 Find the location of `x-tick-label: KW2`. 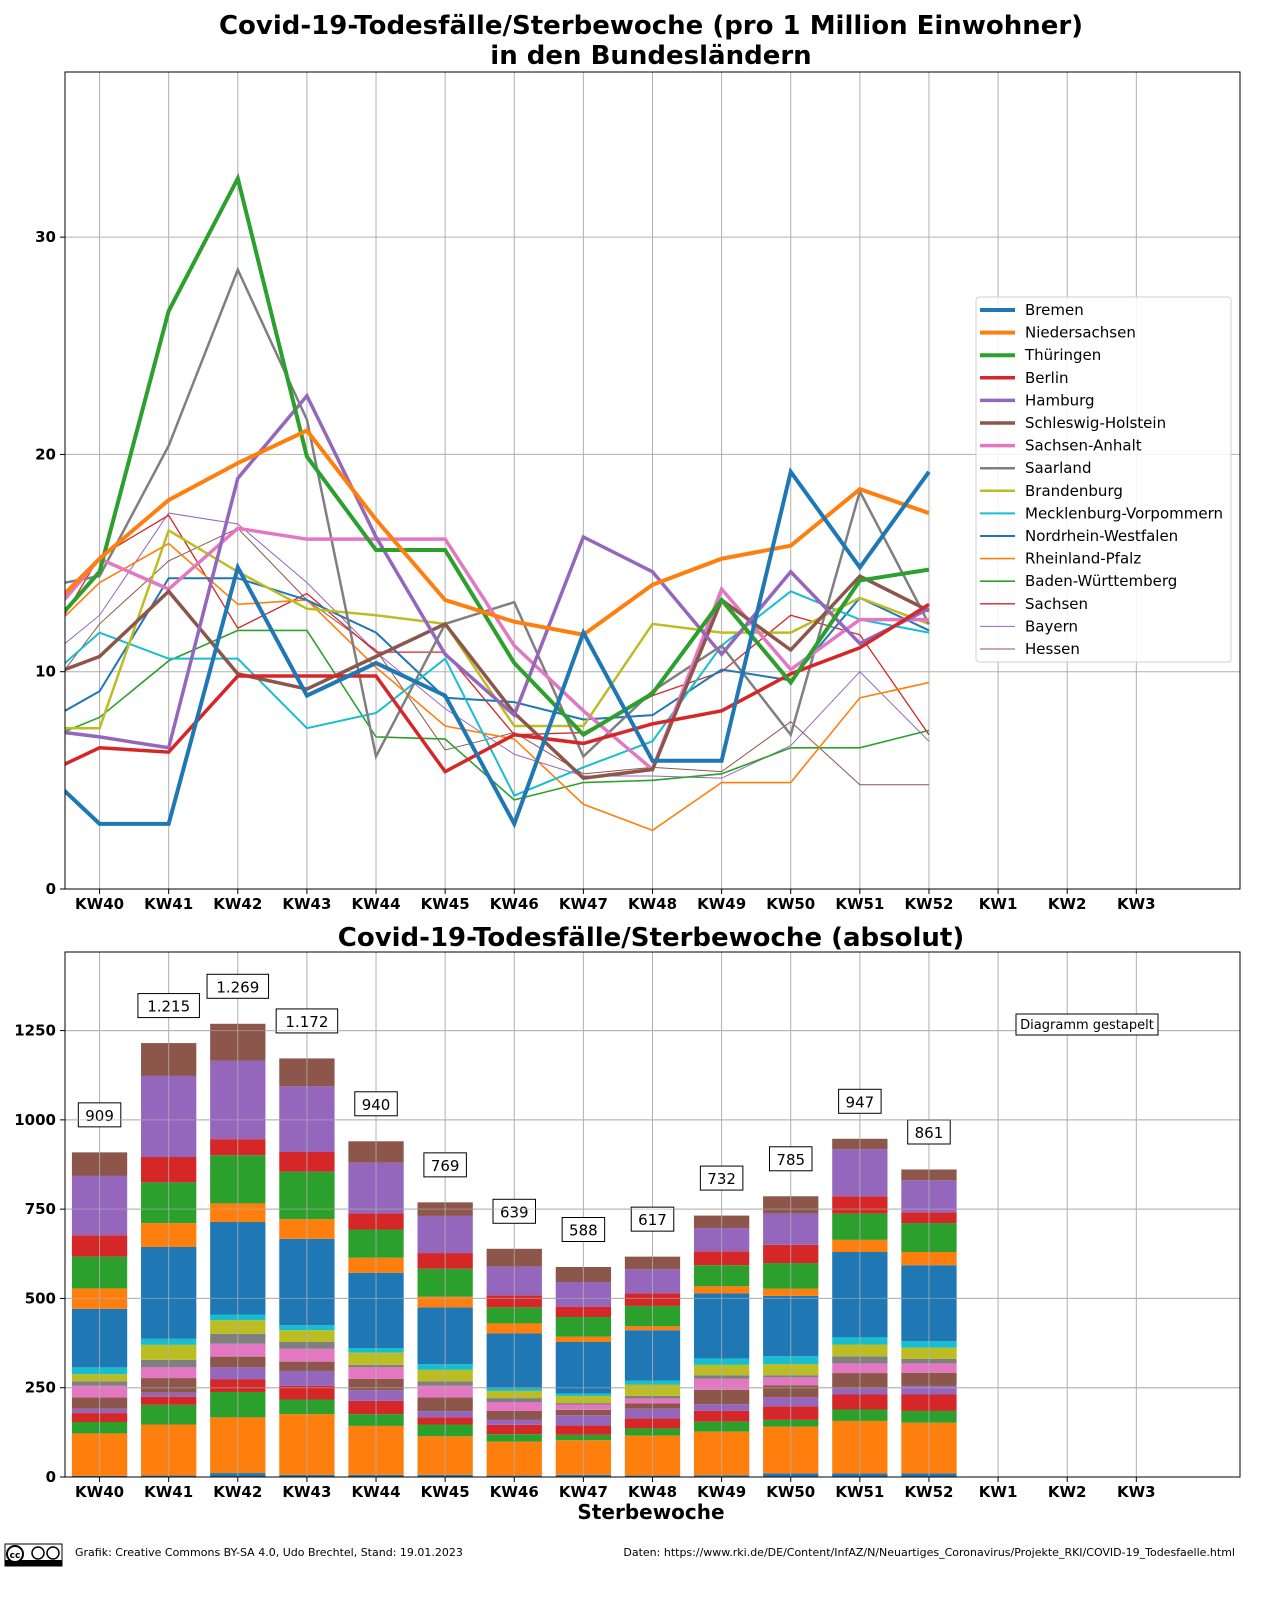

x-tick-label: KW2 is located at coordinates (1067, 904).